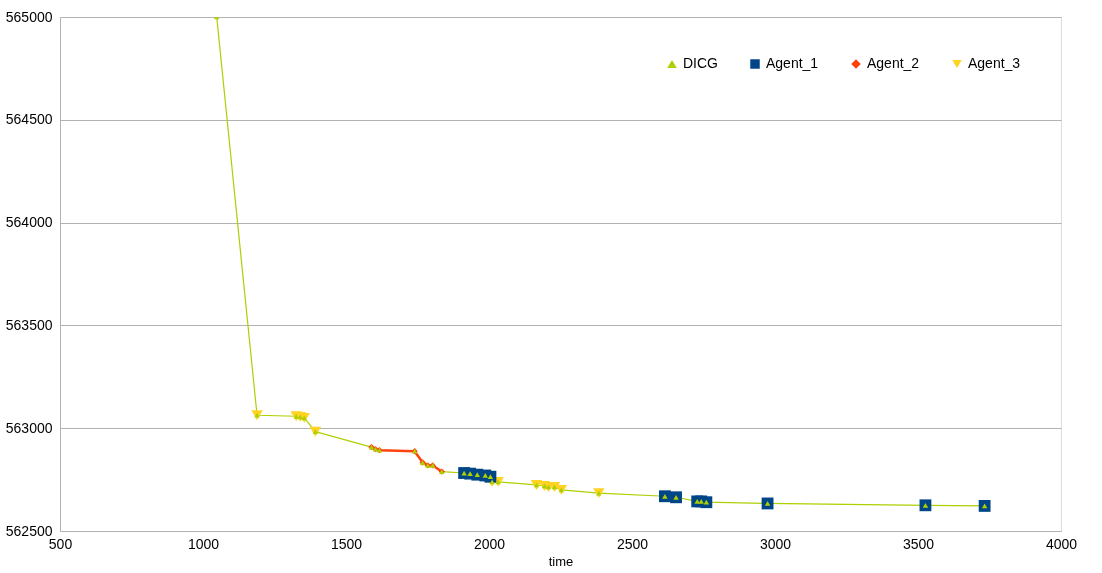  I want to click on x-tick-label: 3000, so click(775, 543).